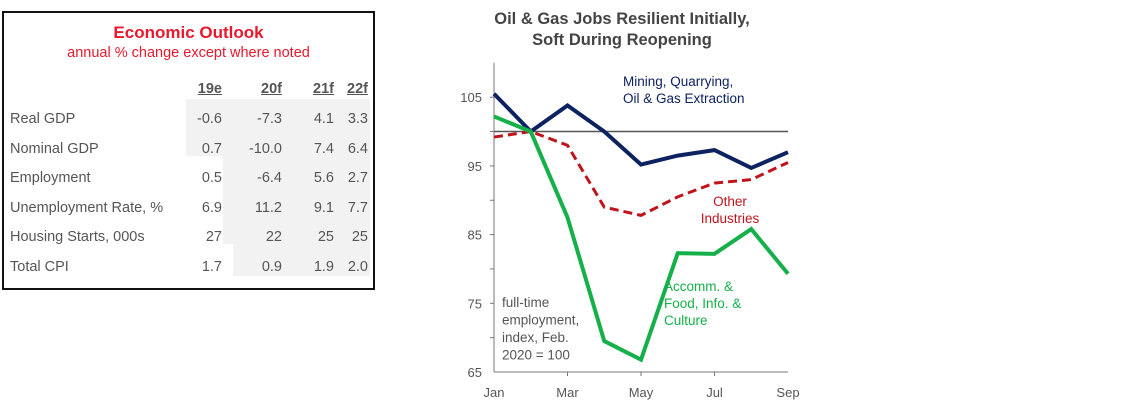 The height and width of the screenshot is (401, 1123). Describe the element at coordinates (323, 148) in the screenshot. I see `table-cell: 7.4` at that location.